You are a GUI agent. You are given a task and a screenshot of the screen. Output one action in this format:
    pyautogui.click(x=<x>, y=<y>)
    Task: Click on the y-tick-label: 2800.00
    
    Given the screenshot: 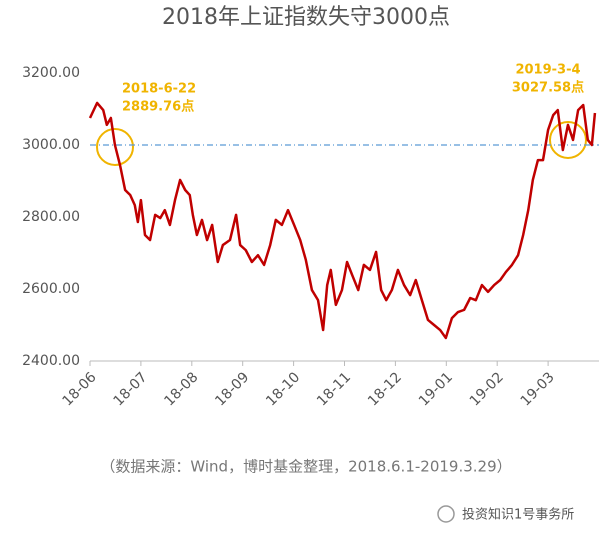 What is the action you would take?
    pyautogui.click(x=51, y=217)
    